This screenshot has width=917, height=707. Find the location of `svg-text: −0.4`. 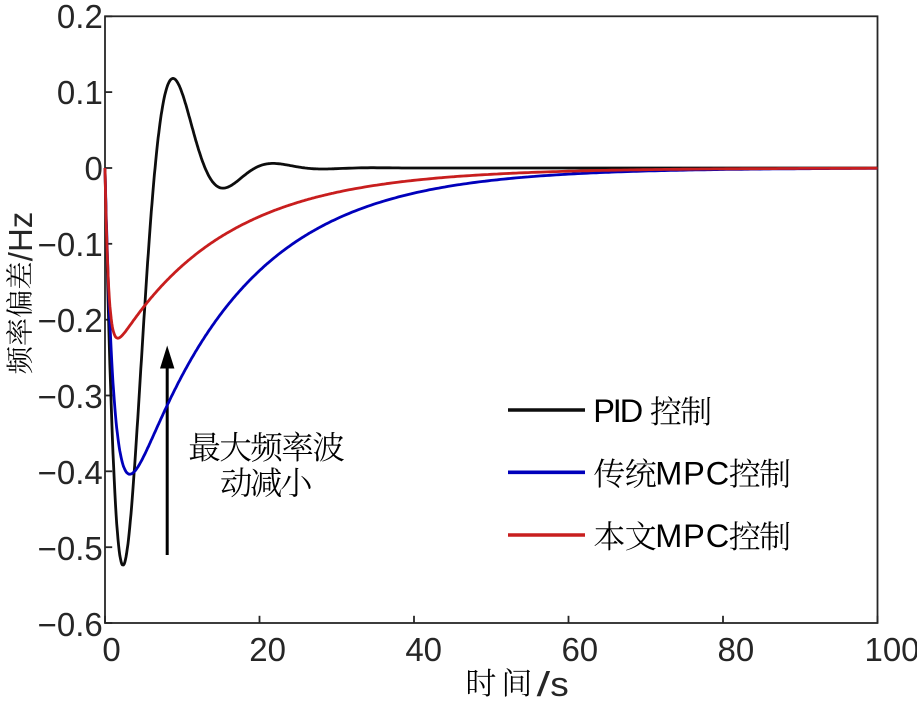

svg-text: −0.4 is located at coordinates (70, 472).